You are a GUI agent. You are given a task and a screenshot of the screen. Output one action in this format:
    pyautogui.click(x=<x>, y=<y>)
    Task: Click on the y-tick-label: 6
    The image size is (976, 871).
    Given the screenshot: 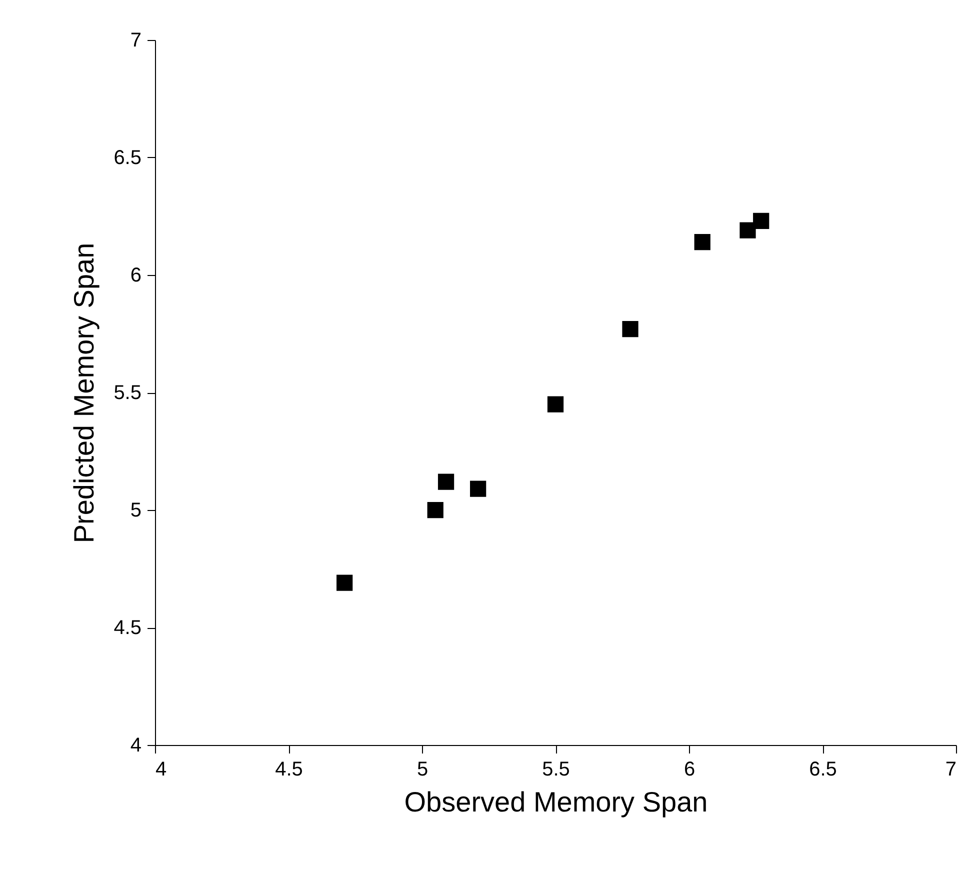 What is the action you would take?
    pyautogui.click(x=136, y=275)
    